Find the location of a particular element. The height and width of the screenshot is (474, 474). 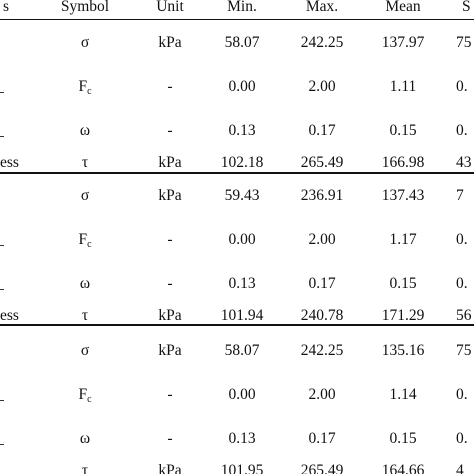

row-mean: 1.17 is located at coordinates (403, 239).